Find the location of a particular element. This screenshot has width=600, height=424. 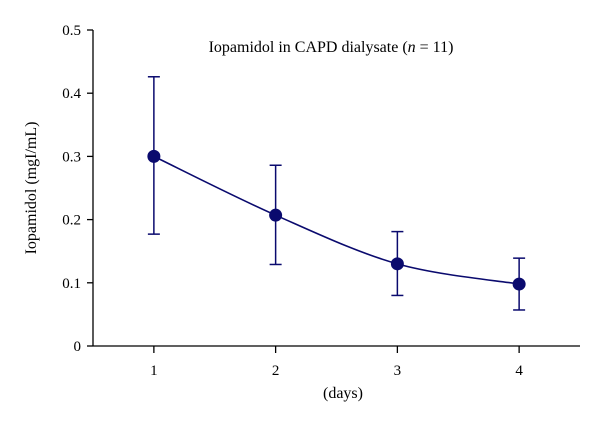

chart-title: Iopamidol in CAPD dialysate (n = 11) is located at coordinates (331, 47).